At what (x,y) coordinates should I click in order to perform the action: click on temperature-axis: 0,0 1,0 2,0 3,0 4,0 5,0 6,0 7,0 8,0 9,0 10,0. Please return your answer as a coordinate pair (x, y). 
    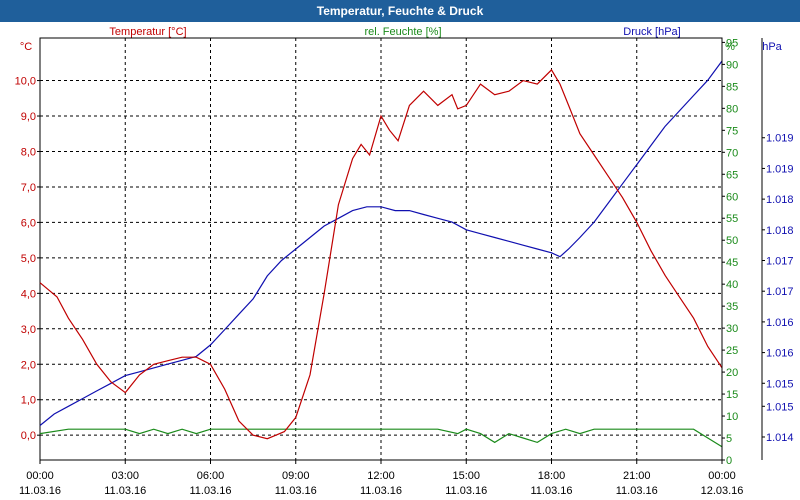
    Looking at the image, I should click on (27, 259).